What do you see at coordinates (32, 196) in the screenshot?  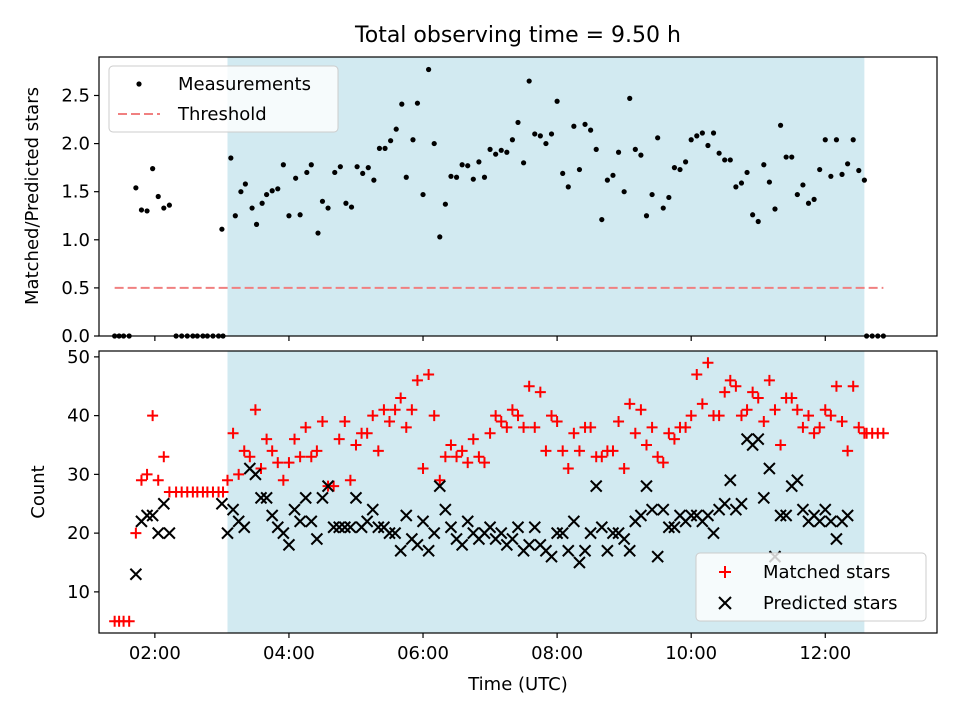 I see `top-y-axis-label: Matched/Predicted stars` at bounding box center [32, 196].